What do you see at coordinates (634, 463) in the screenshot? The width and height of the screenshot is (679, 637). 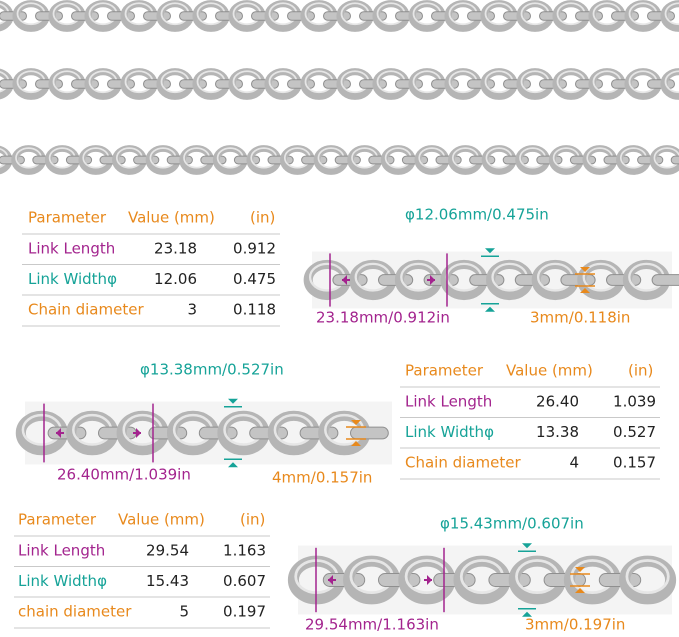 I see `value-in: 0.157` at bounding box center [634, 463].